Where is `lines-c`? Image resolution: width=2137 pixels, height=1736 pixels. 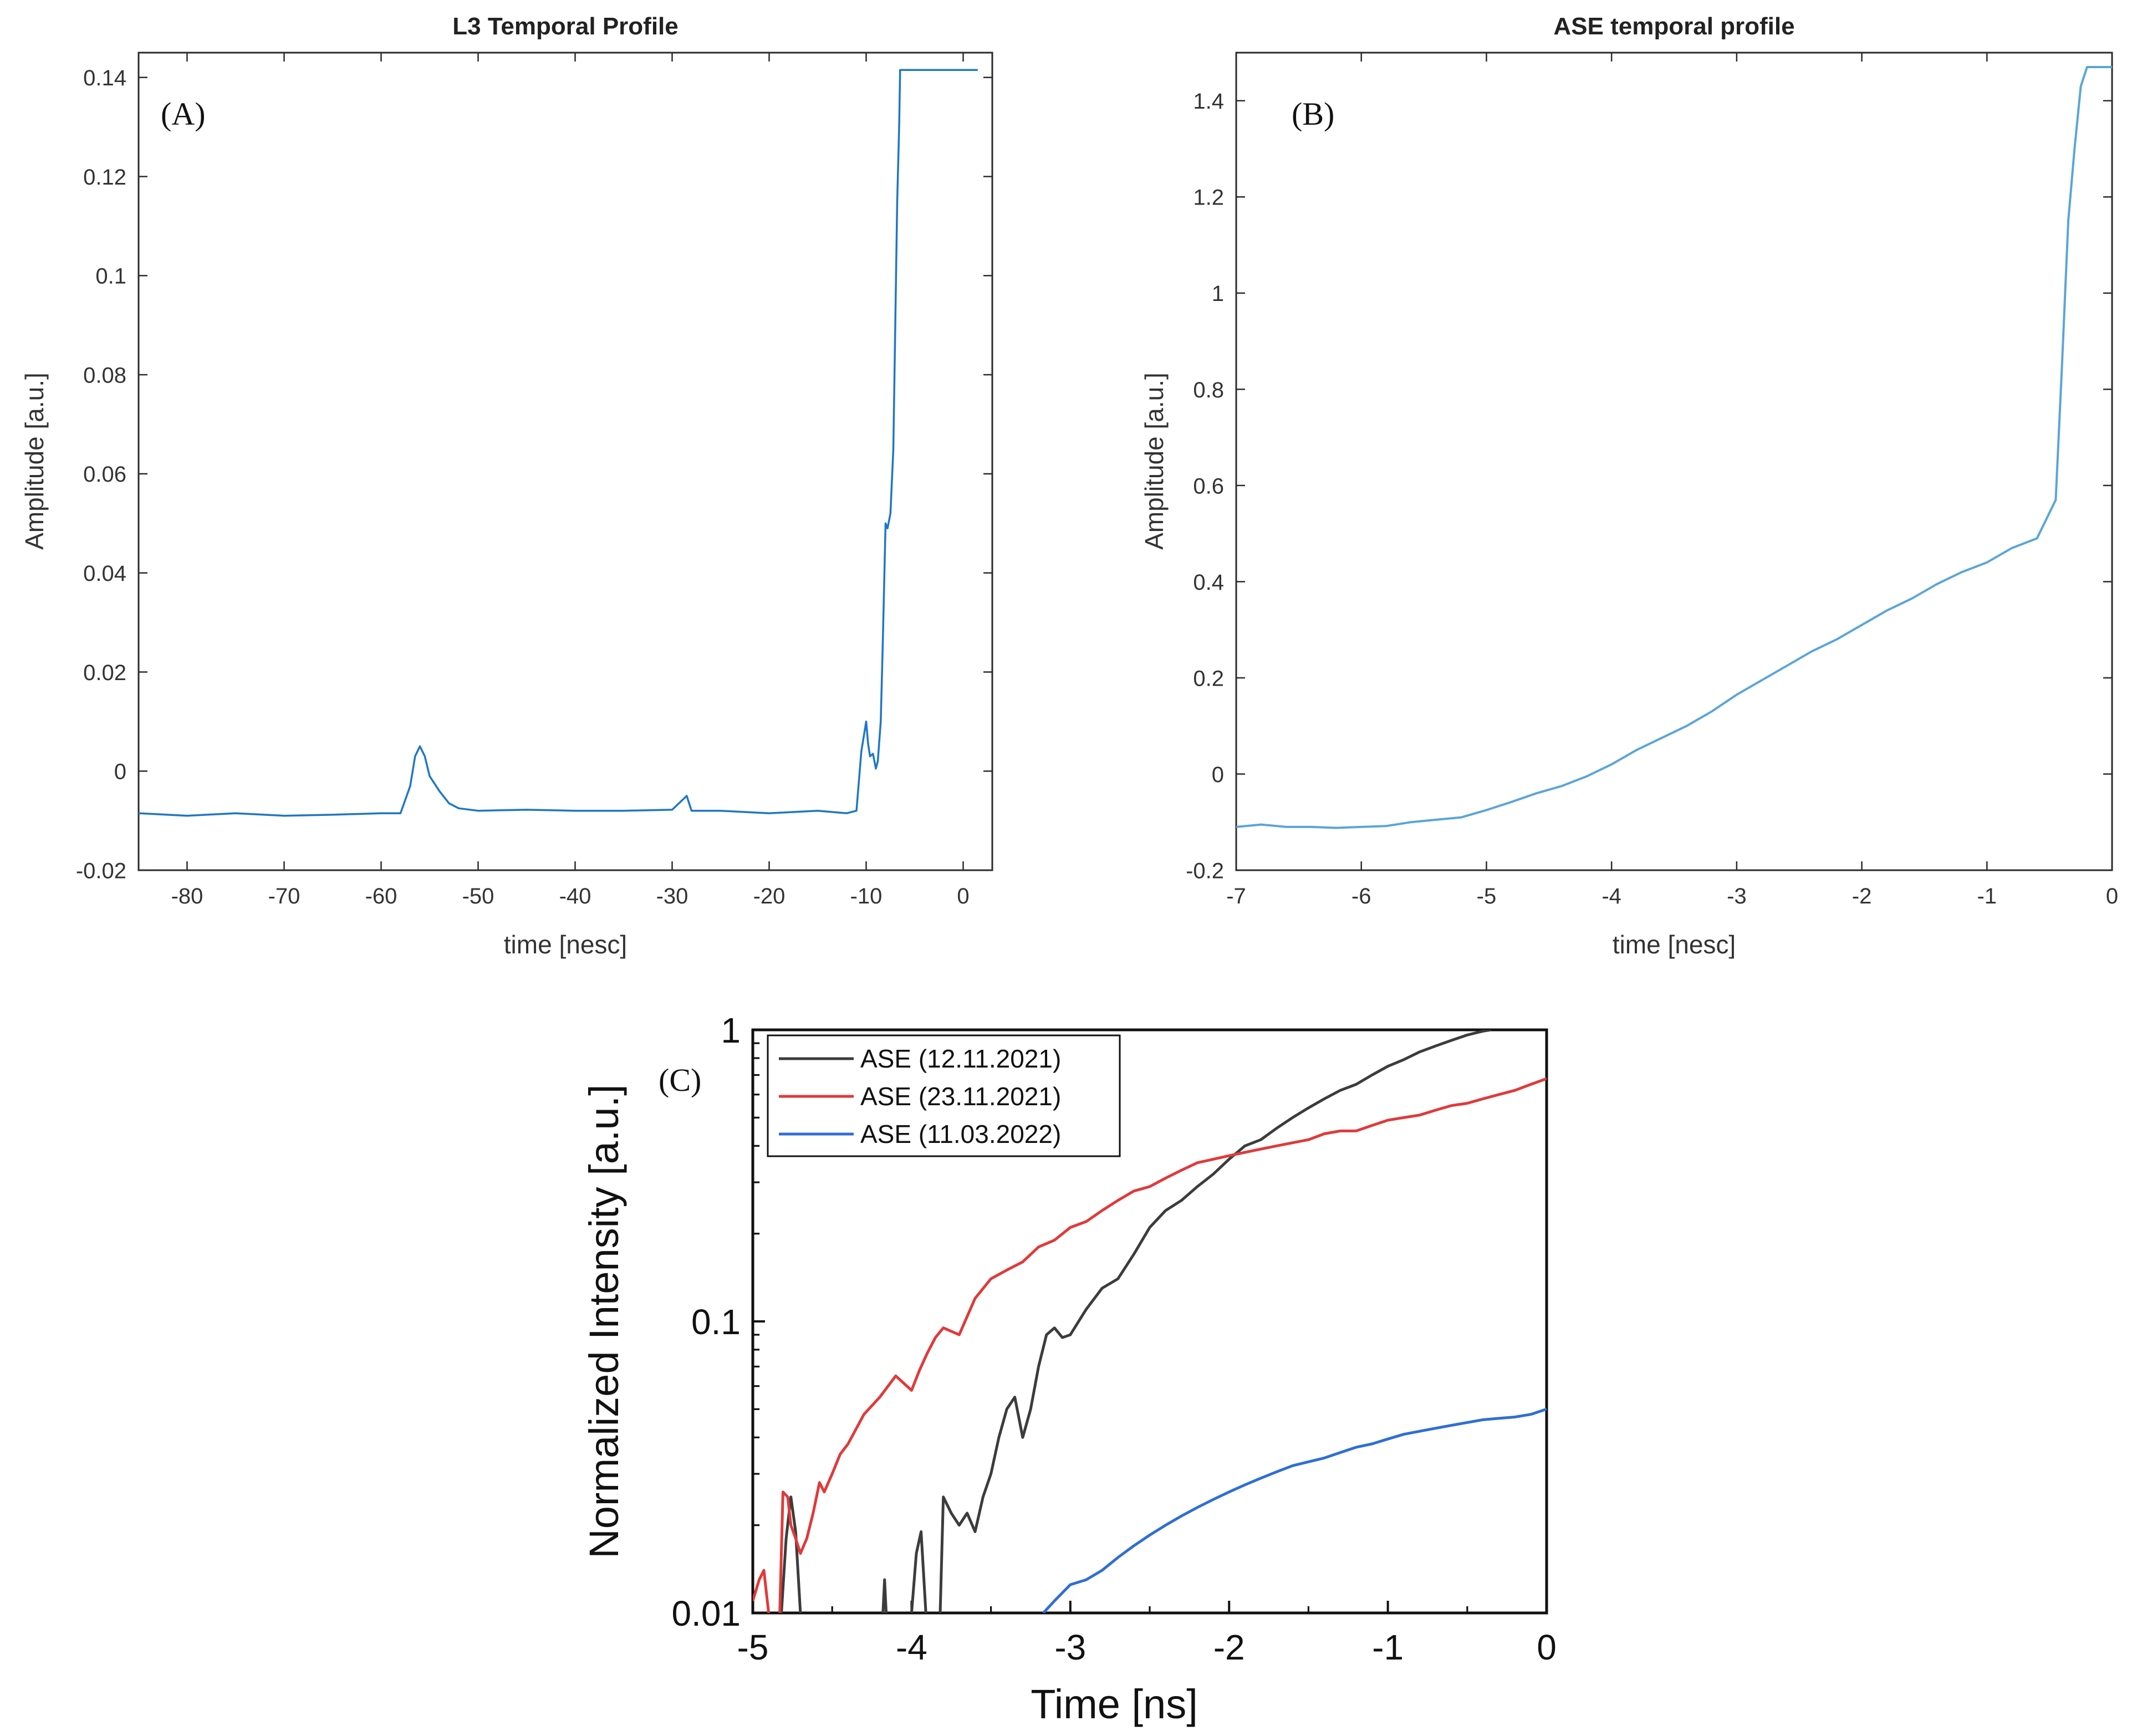
lines-c is located at coordinates (1150, 1321).